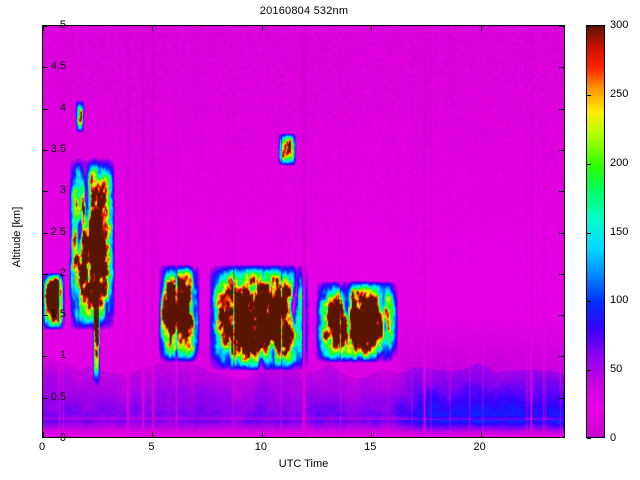 The height and width of the screenshot is (480, 640). What do you see at coordinates (619, 93) in the screenshot?
I see `colorbar-tick-label: 250` at bounding box center [619, 93].